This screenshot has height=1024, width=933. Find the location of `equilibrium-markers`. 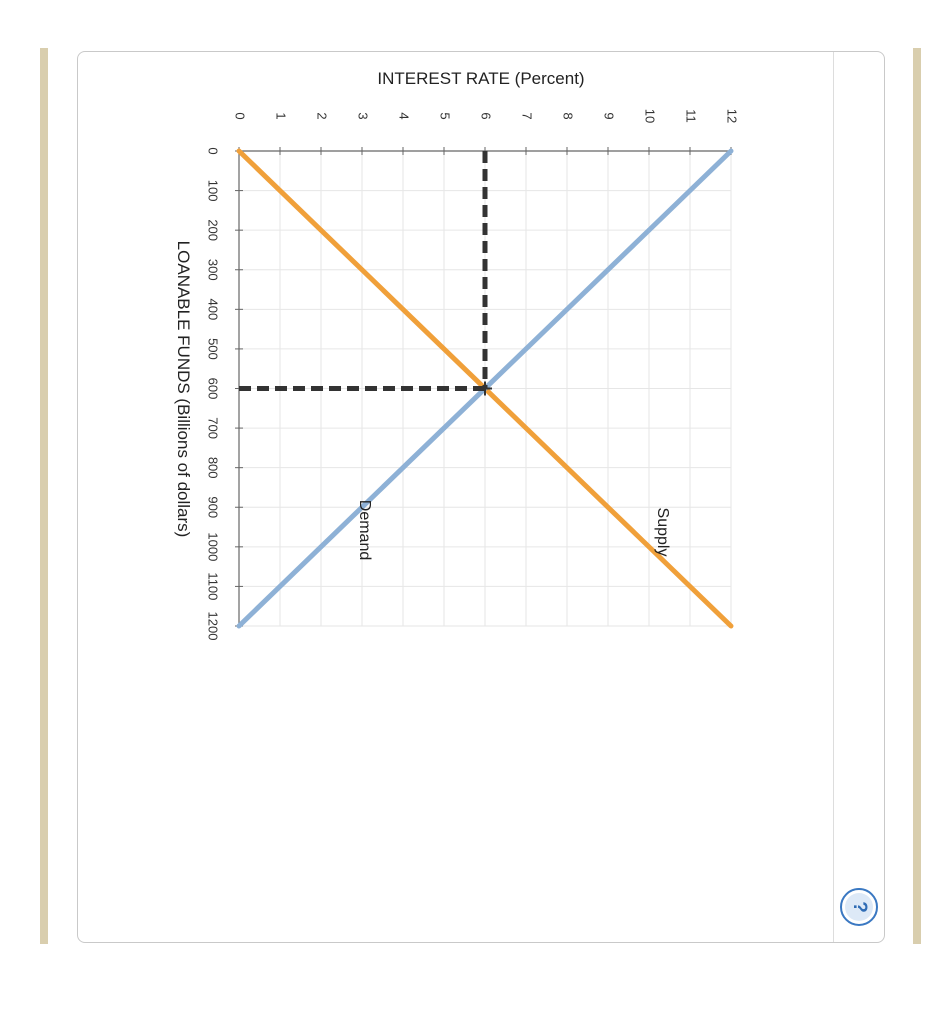

equilibrium-markers is located at coordinates (365, 273).